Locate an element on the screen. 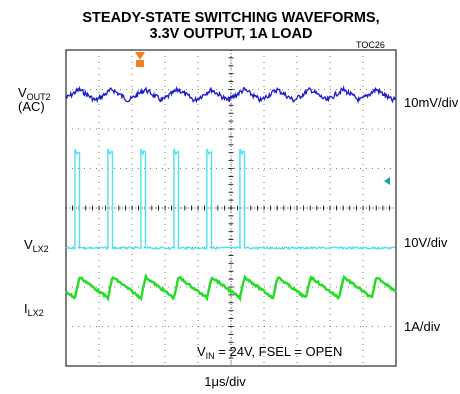  vout-trace is located at coordinates (231, 95).